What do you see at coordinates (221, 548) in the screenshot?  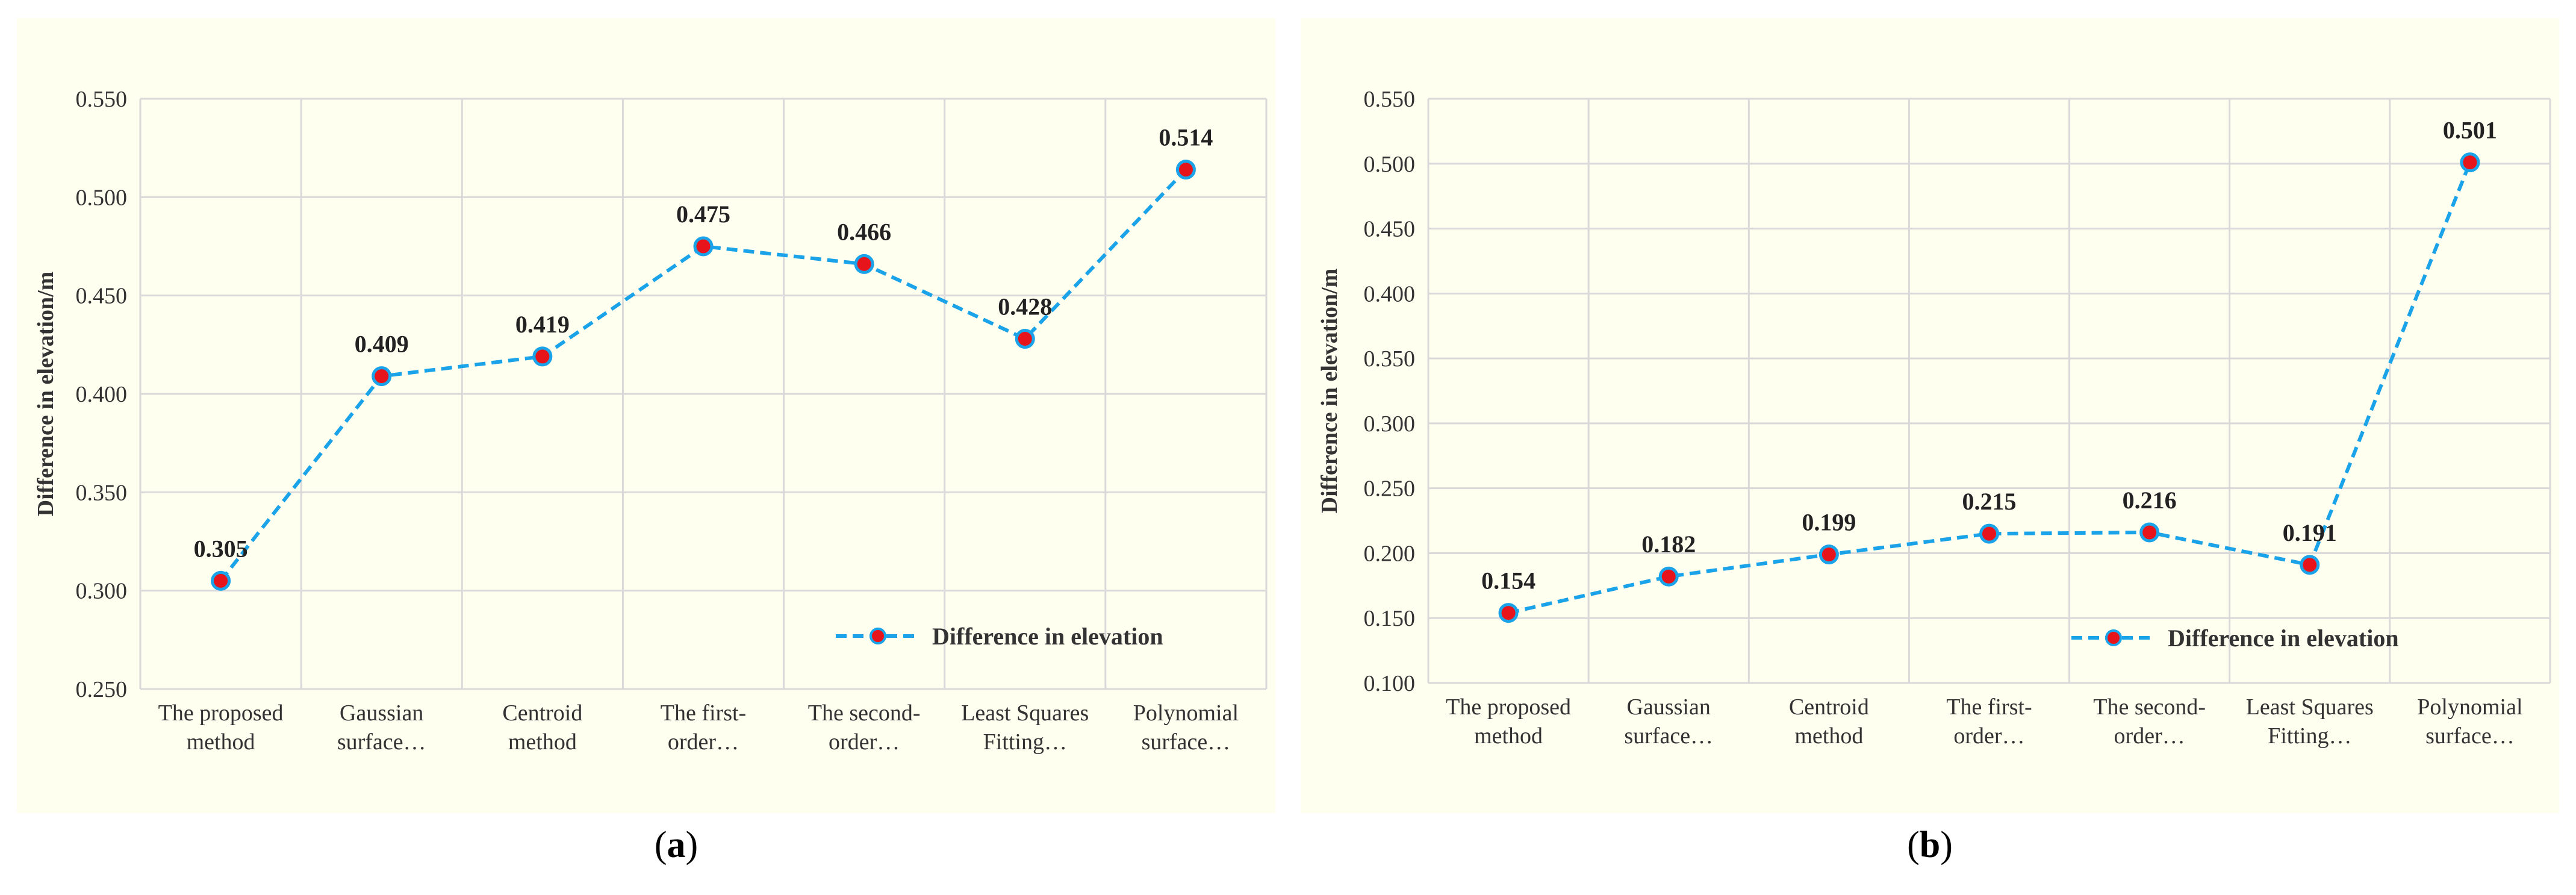 I see `data-label: 0.305` at bounding box center [221, 548].